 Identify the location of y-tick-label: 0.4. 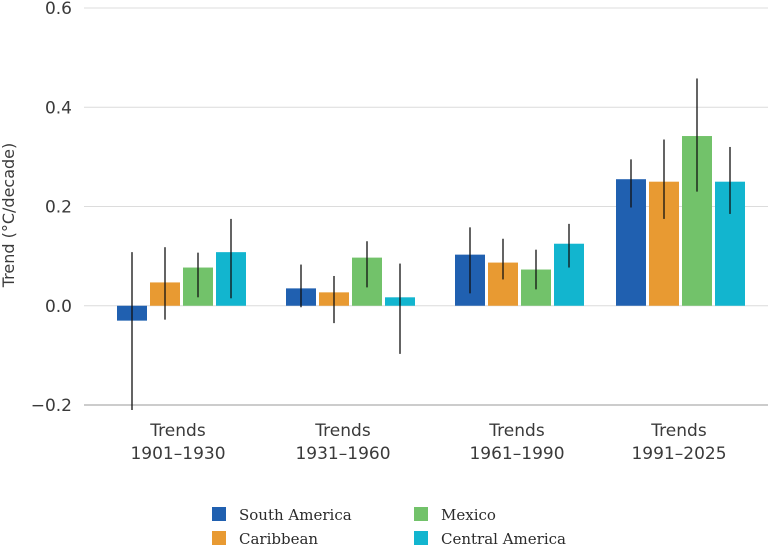
(58, 108).